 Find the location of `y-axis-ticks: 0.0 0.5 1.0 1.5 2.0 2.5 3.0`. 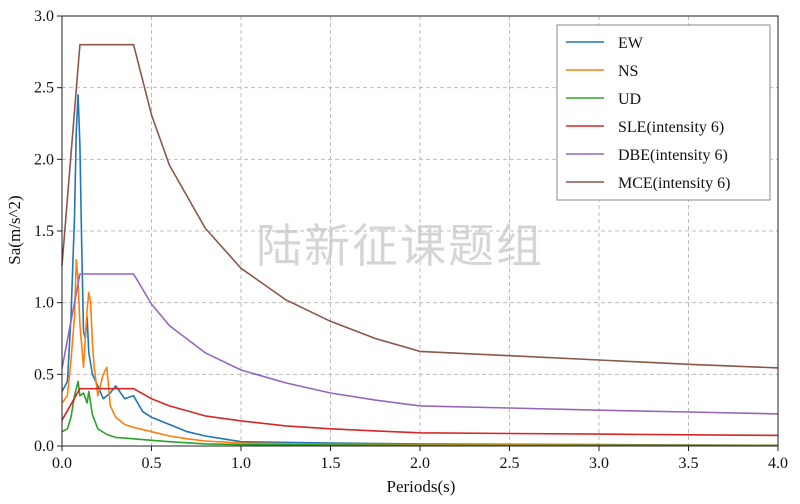

y-axis-ticks: 0.0 0.5 1.0 1.5 2.0 2.5 3.0 is located at coordinates (48, 231).